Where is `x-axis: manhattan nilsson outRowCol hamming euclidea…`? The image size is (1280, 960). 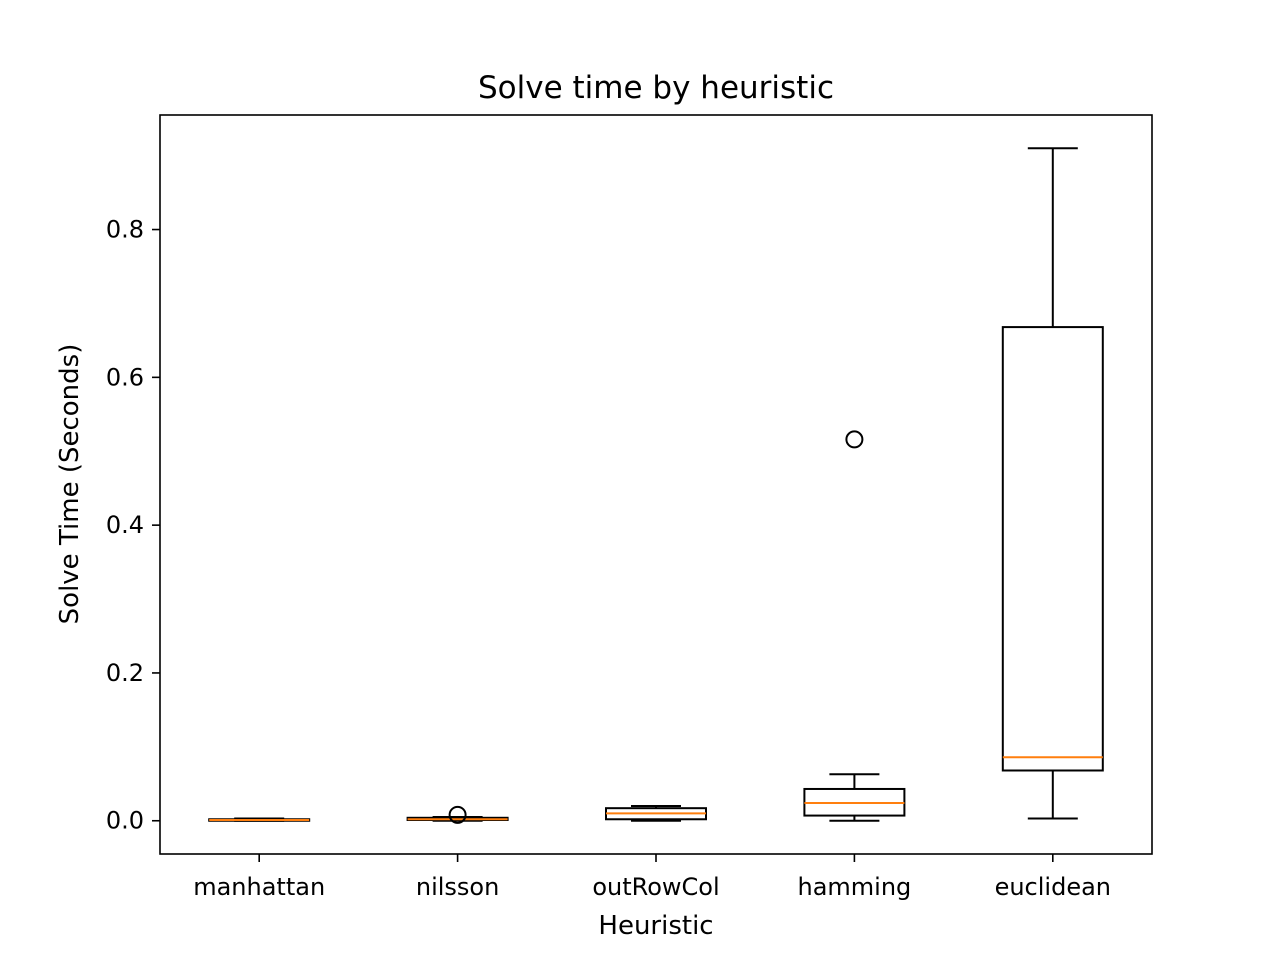 x-axis: manhattan nilsson outRowCol hamming euclidea… is located at coordinates (652, 877).